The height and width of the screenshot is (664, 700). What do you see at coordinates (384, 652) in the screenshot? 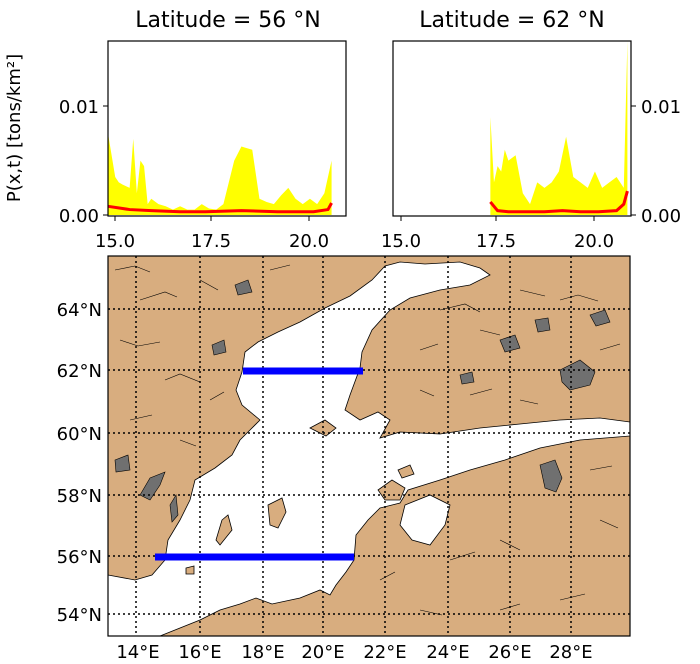
I see `lon-label-22: 22°E` at bounding box center [384, 652].